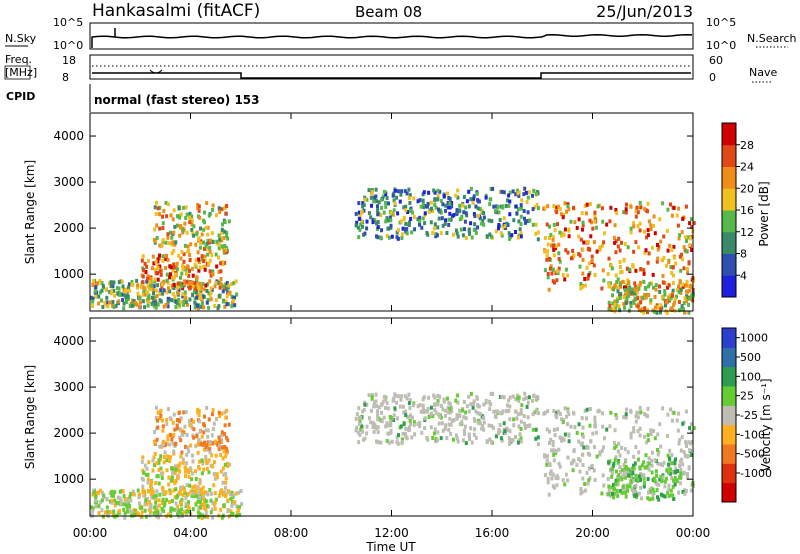 The width and height of the screenshot is (800, 554). Describe the element at coordinates (693, 533) in the screenshot. I see `xtick-label: 00:00` at that location.